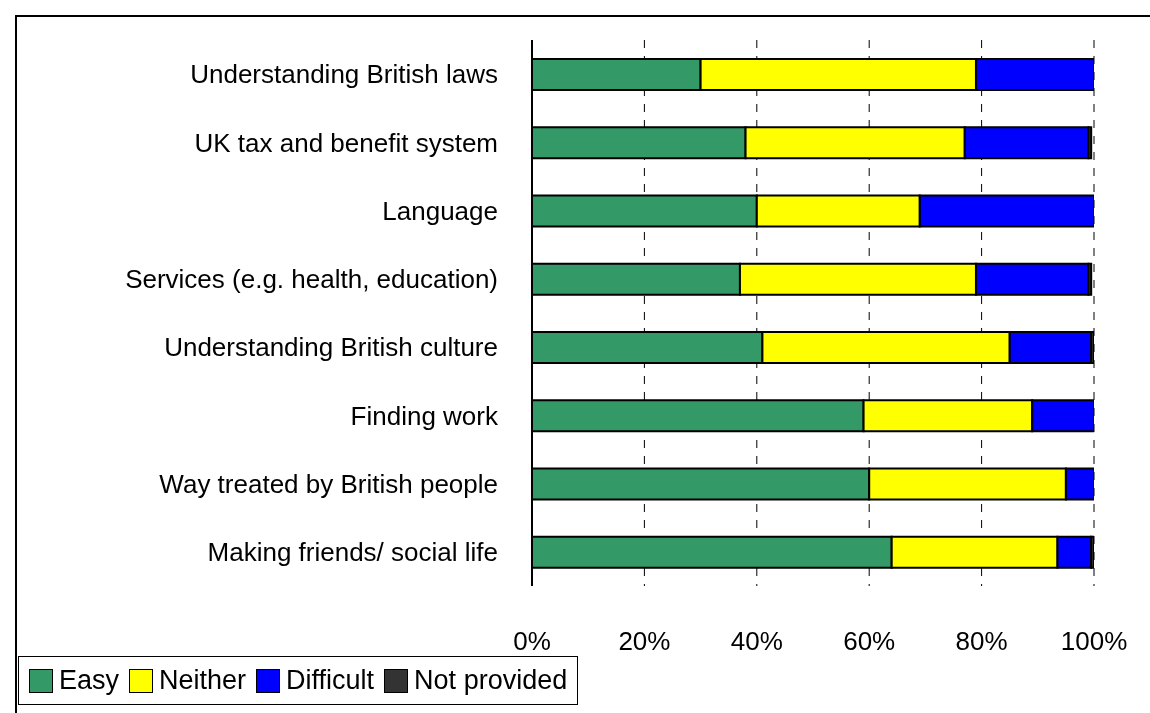 The width and height of the screenshot is (1150, 713). Describe the element at coordinates (756, 641) in the screenshot. I see `x-tick-label: 40%` at that location.